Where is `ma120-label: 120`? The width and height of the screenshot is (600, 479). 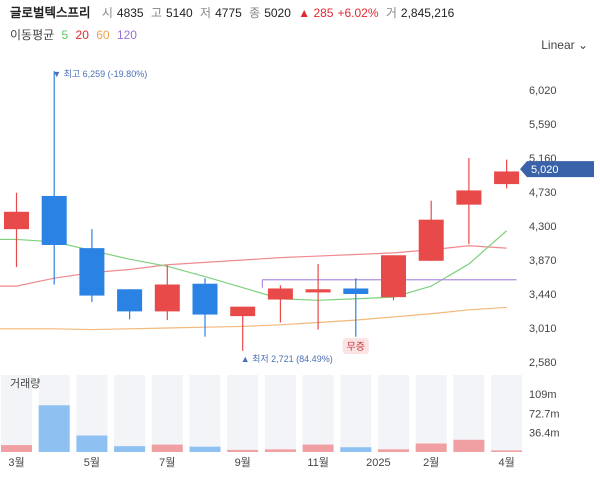 ma120-label: 120 is located at coordinates (126, 35).